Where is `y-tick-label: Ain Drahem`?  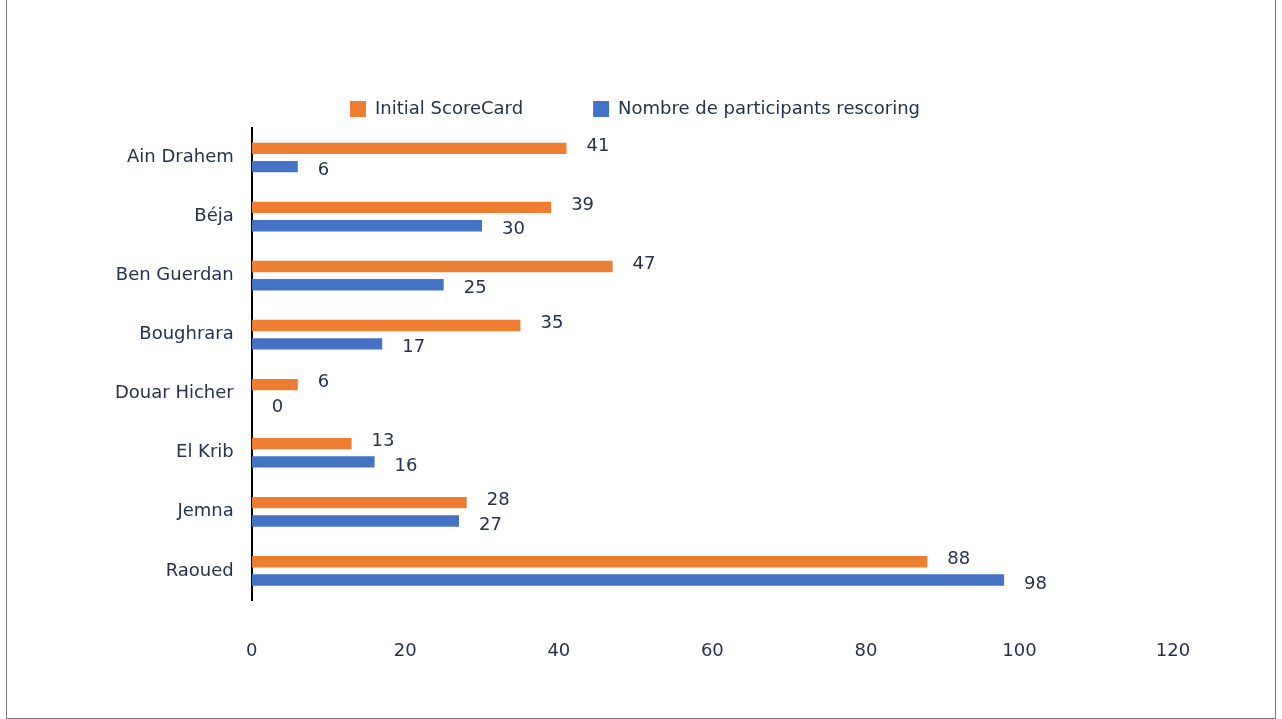 y-tick-label: Ain Drahem is located at coordinates (180, 156).